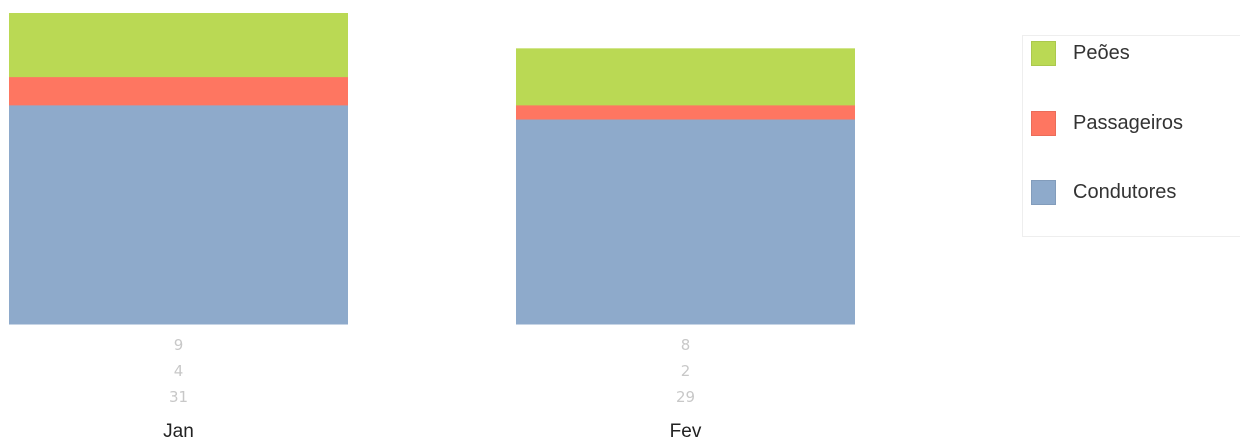  Describe the element at coordinates (686, 345) in the screenshot. I see `value-label-pees-fev: 8` at that location.